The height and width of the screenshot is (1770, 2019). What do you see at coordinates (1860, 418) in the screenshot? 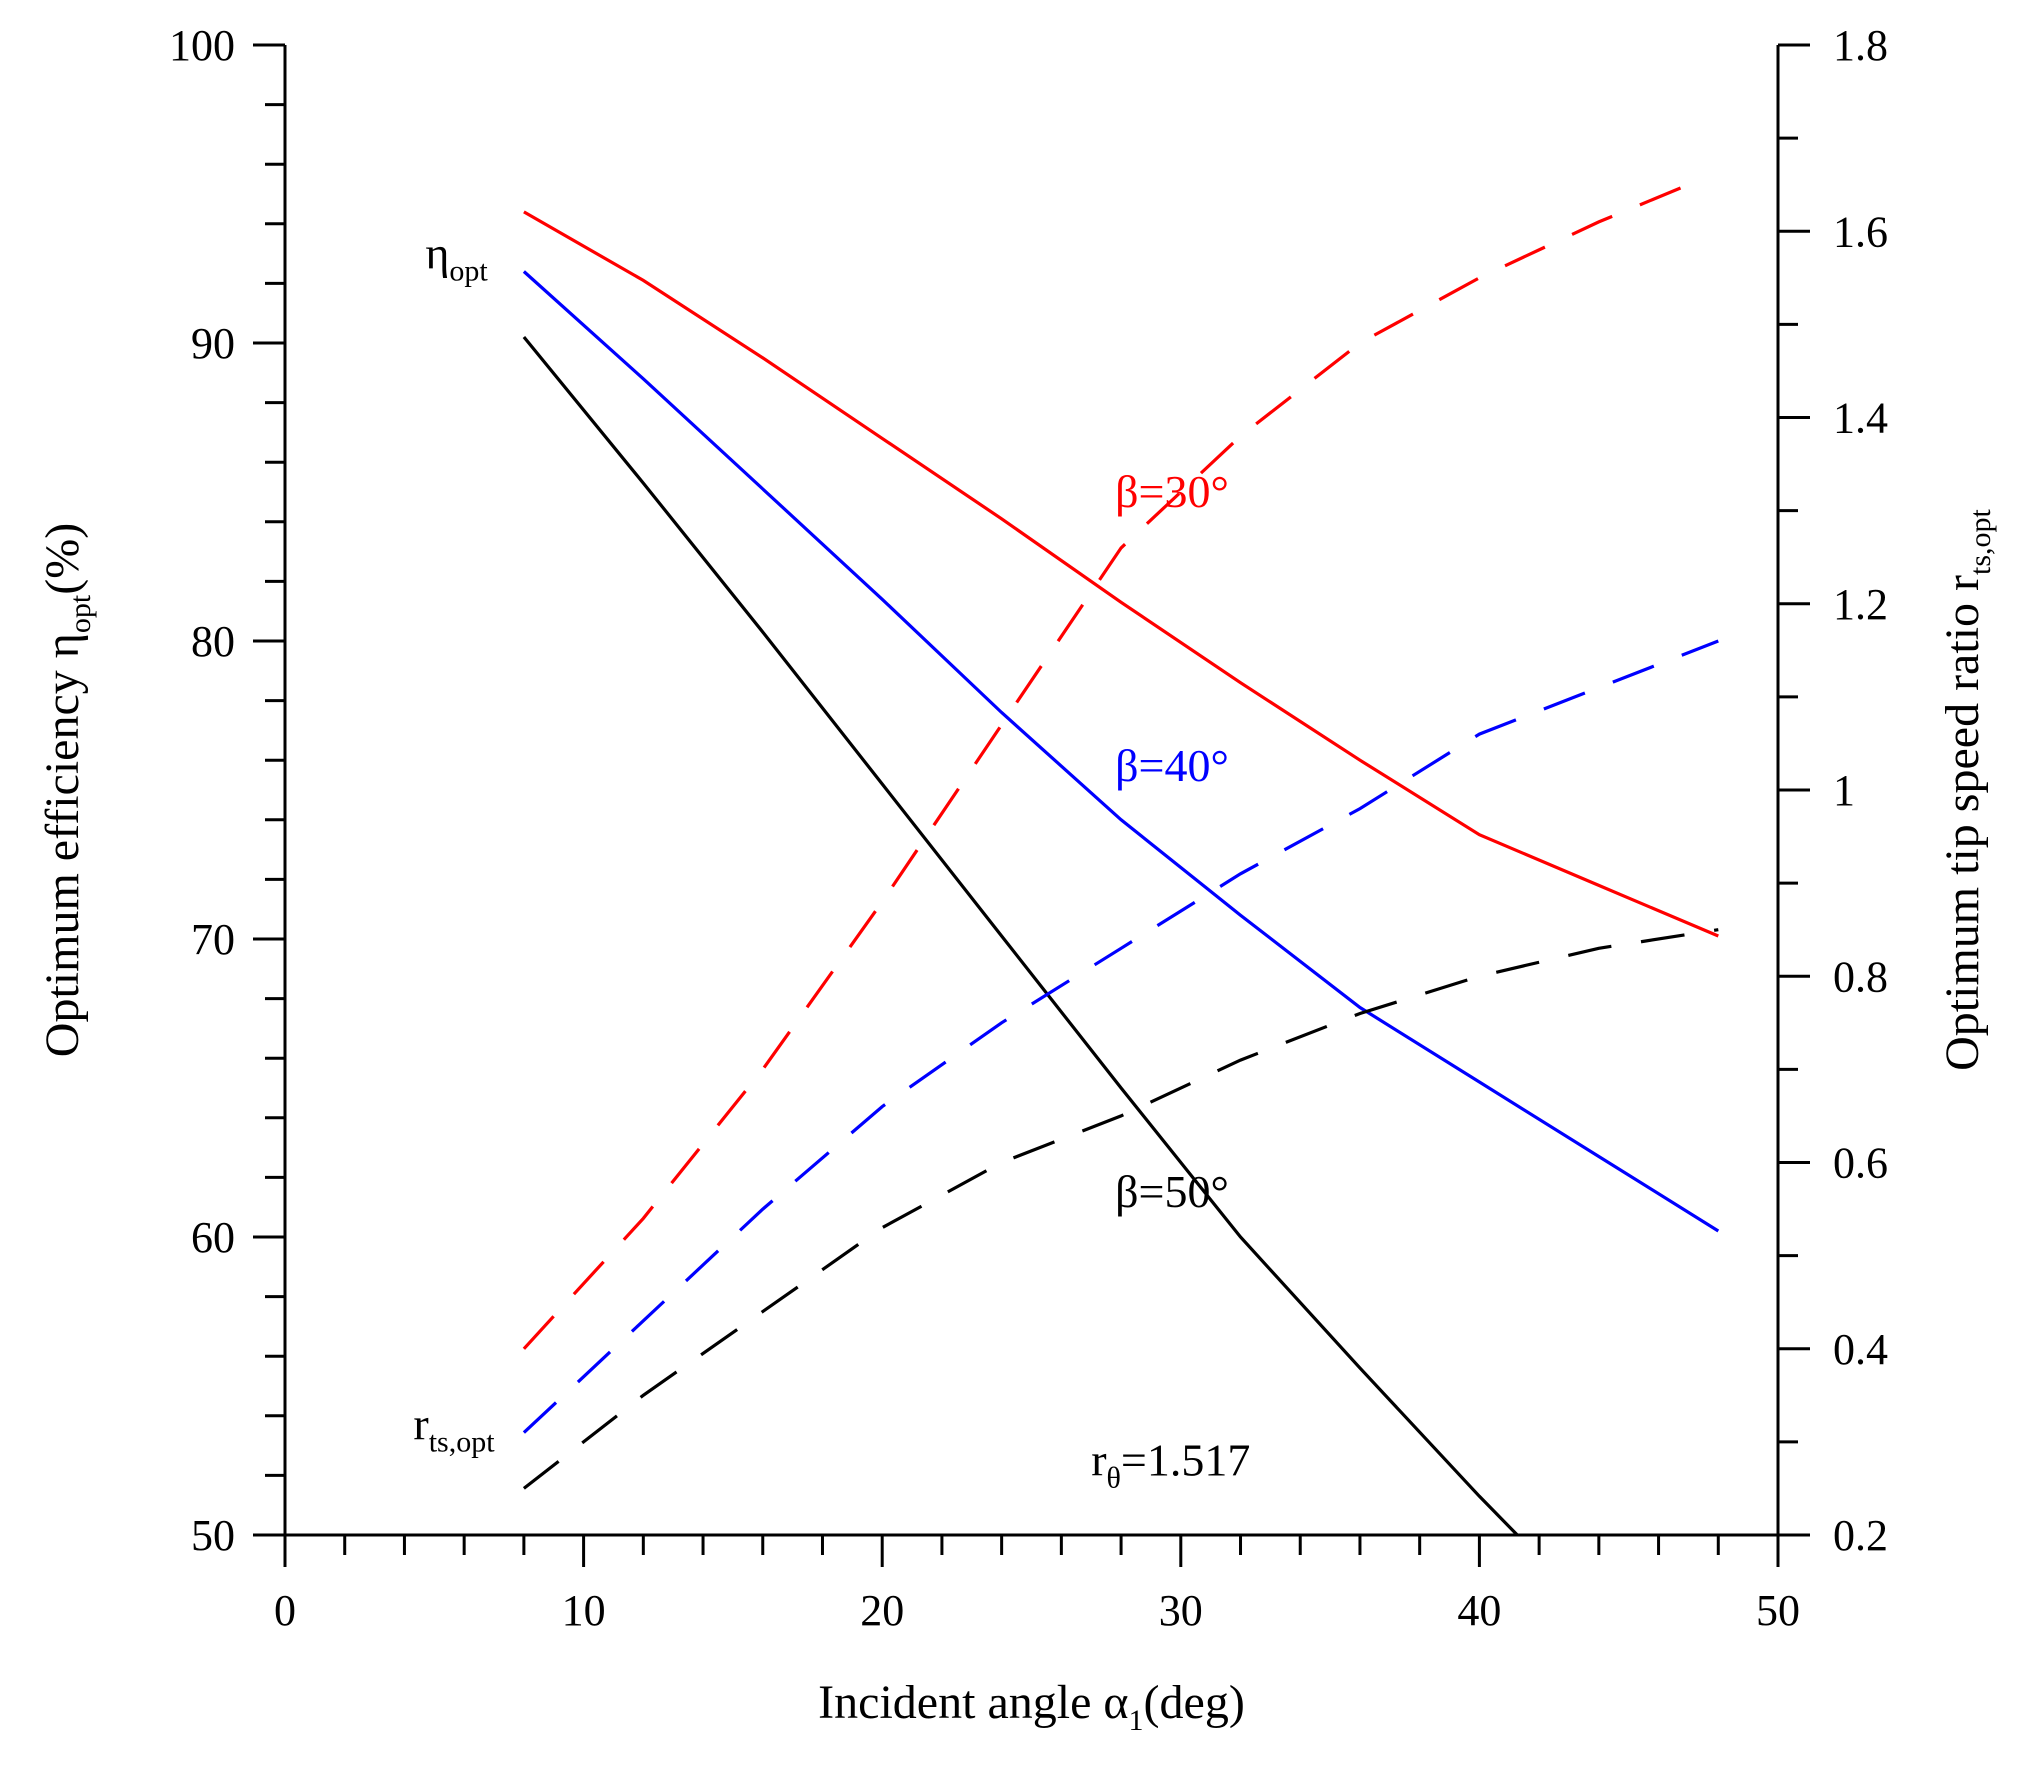
I see `y-right-tick-label: 1.4` at bounding box center [1860, 418].